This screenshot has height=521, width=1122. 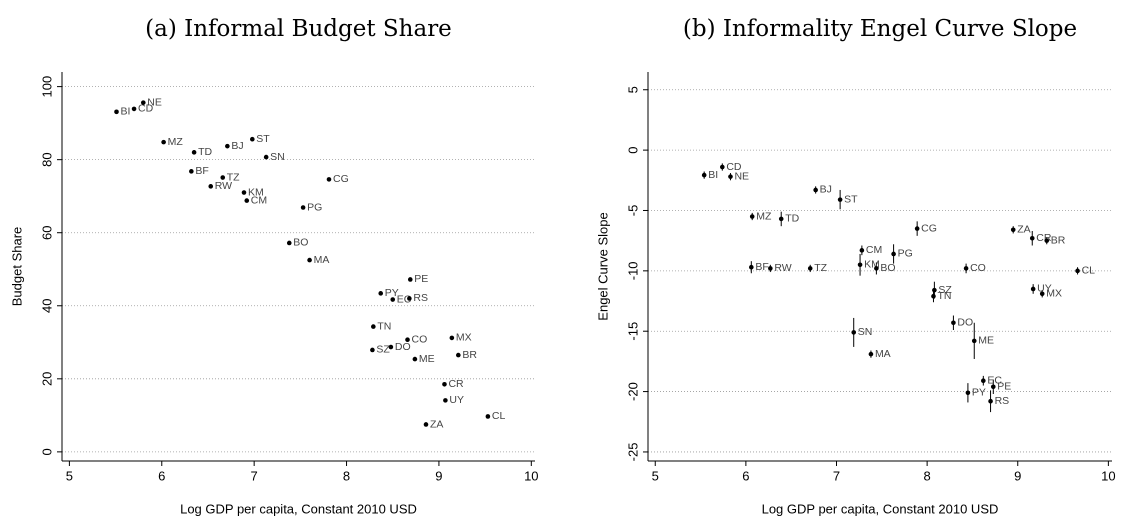 I want to click on point-label: MZ, so click(x=764, y=216).